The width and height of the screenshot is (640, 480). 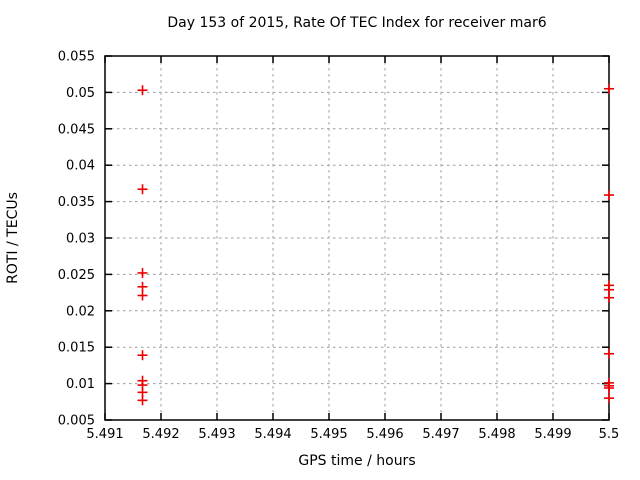 I want to click on x-tick-label: 5.498, so click(x=496, y=434).